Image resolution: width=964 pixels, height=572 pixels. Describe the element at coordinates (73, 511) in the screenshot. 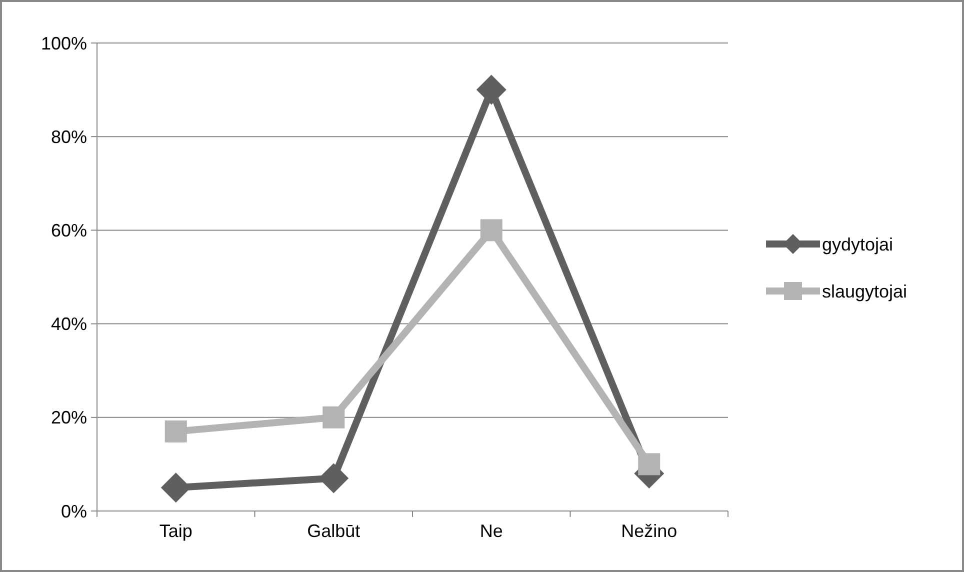

I see `y-tick-label: 0%` at that location.